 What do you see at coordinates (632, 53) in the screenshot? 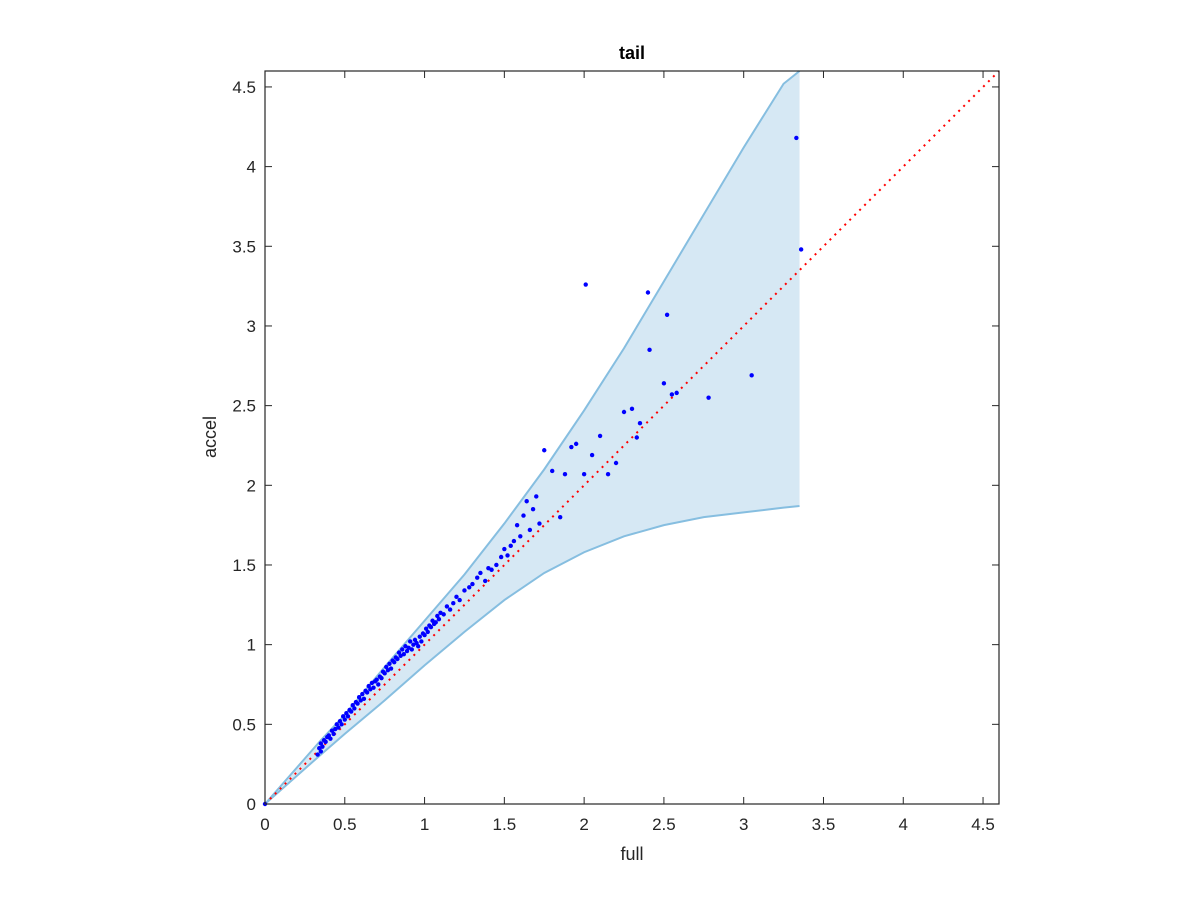
I see `chart-title: tail` at bounding box center [632, 53].